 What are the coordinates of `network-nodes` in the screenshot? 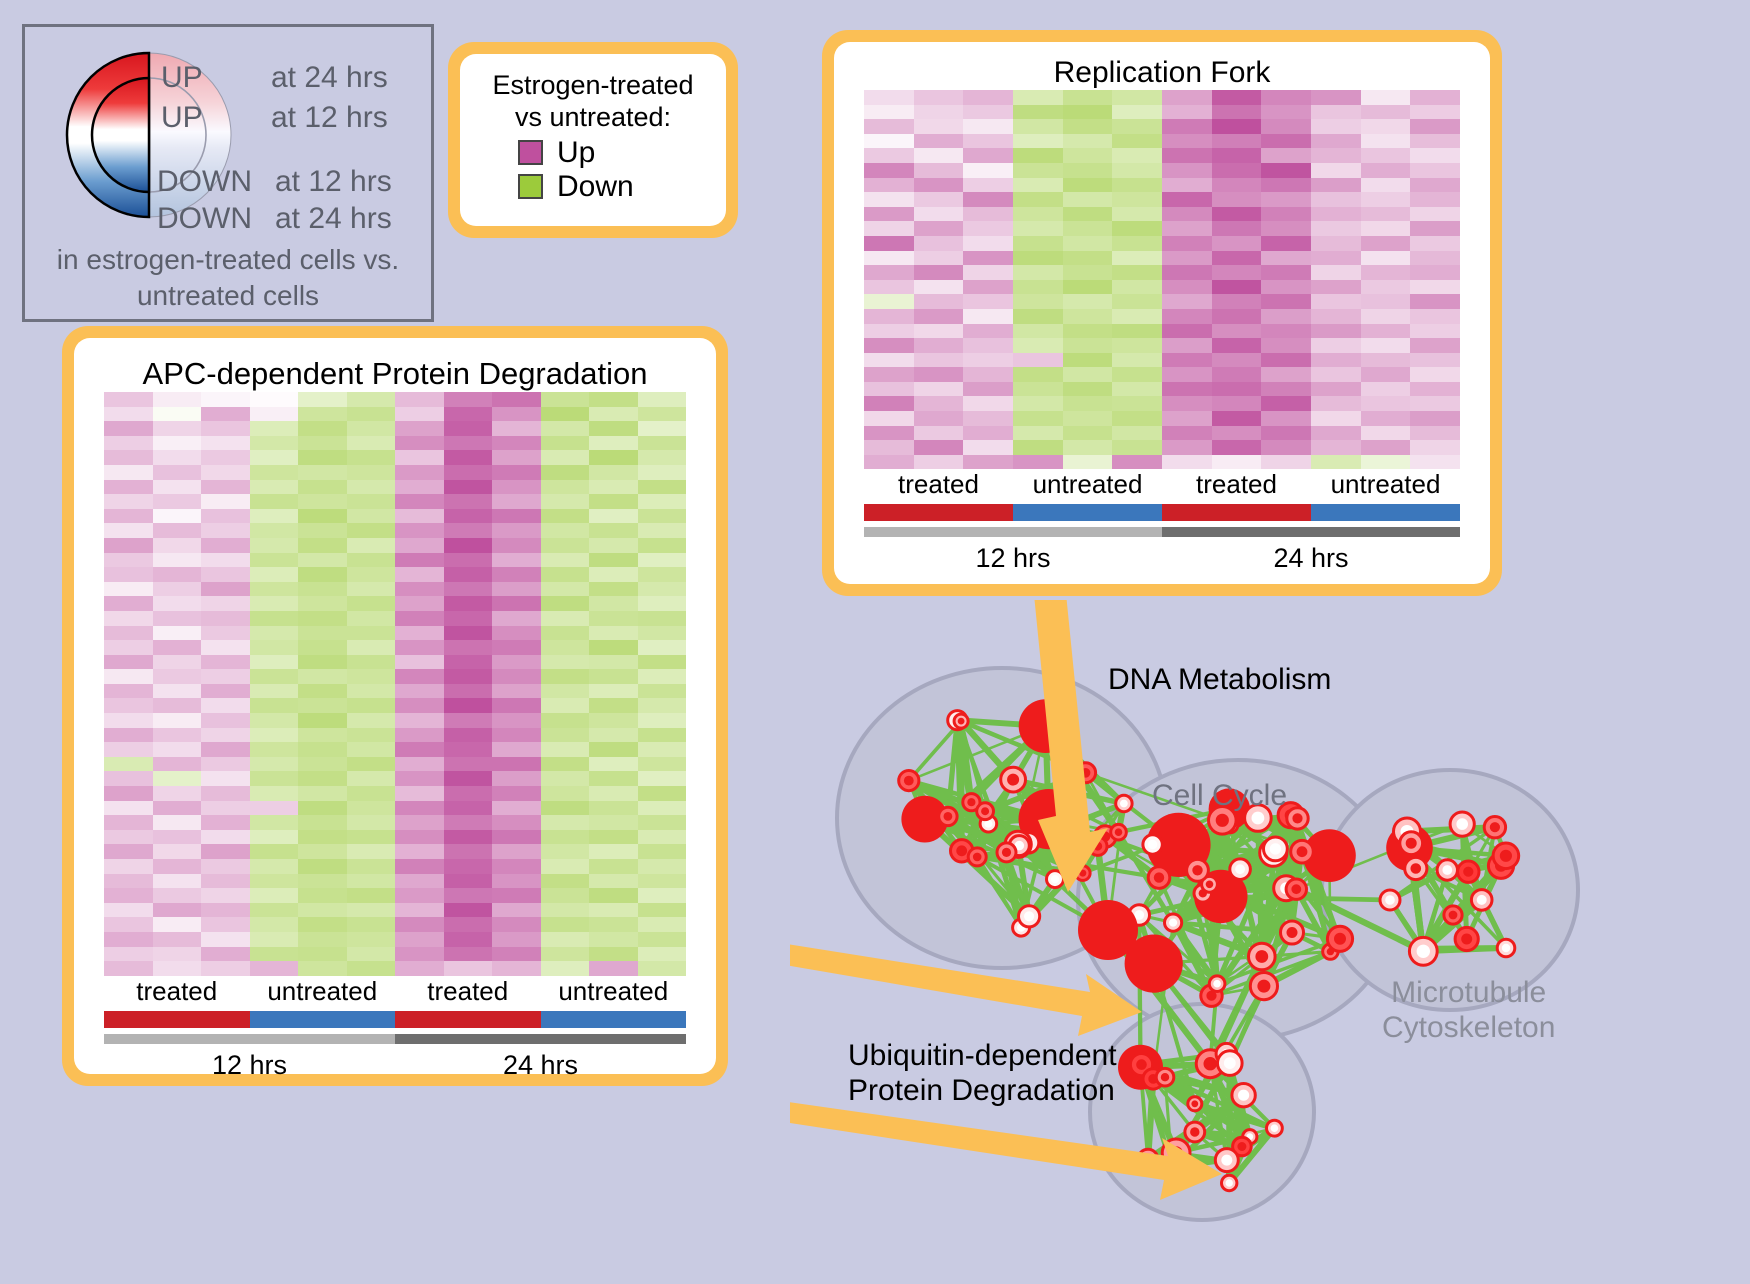 It's located at (1209, 946).